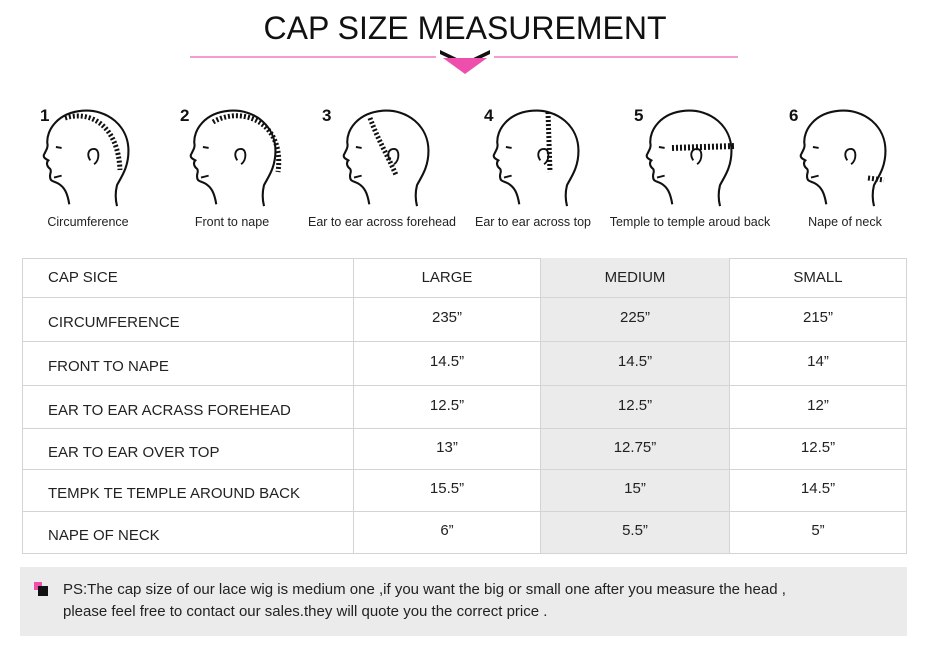  Describe the element at coordinates (188, 533) in the screenshot. I see `table-cell: NAPE OF NECK` at that location.